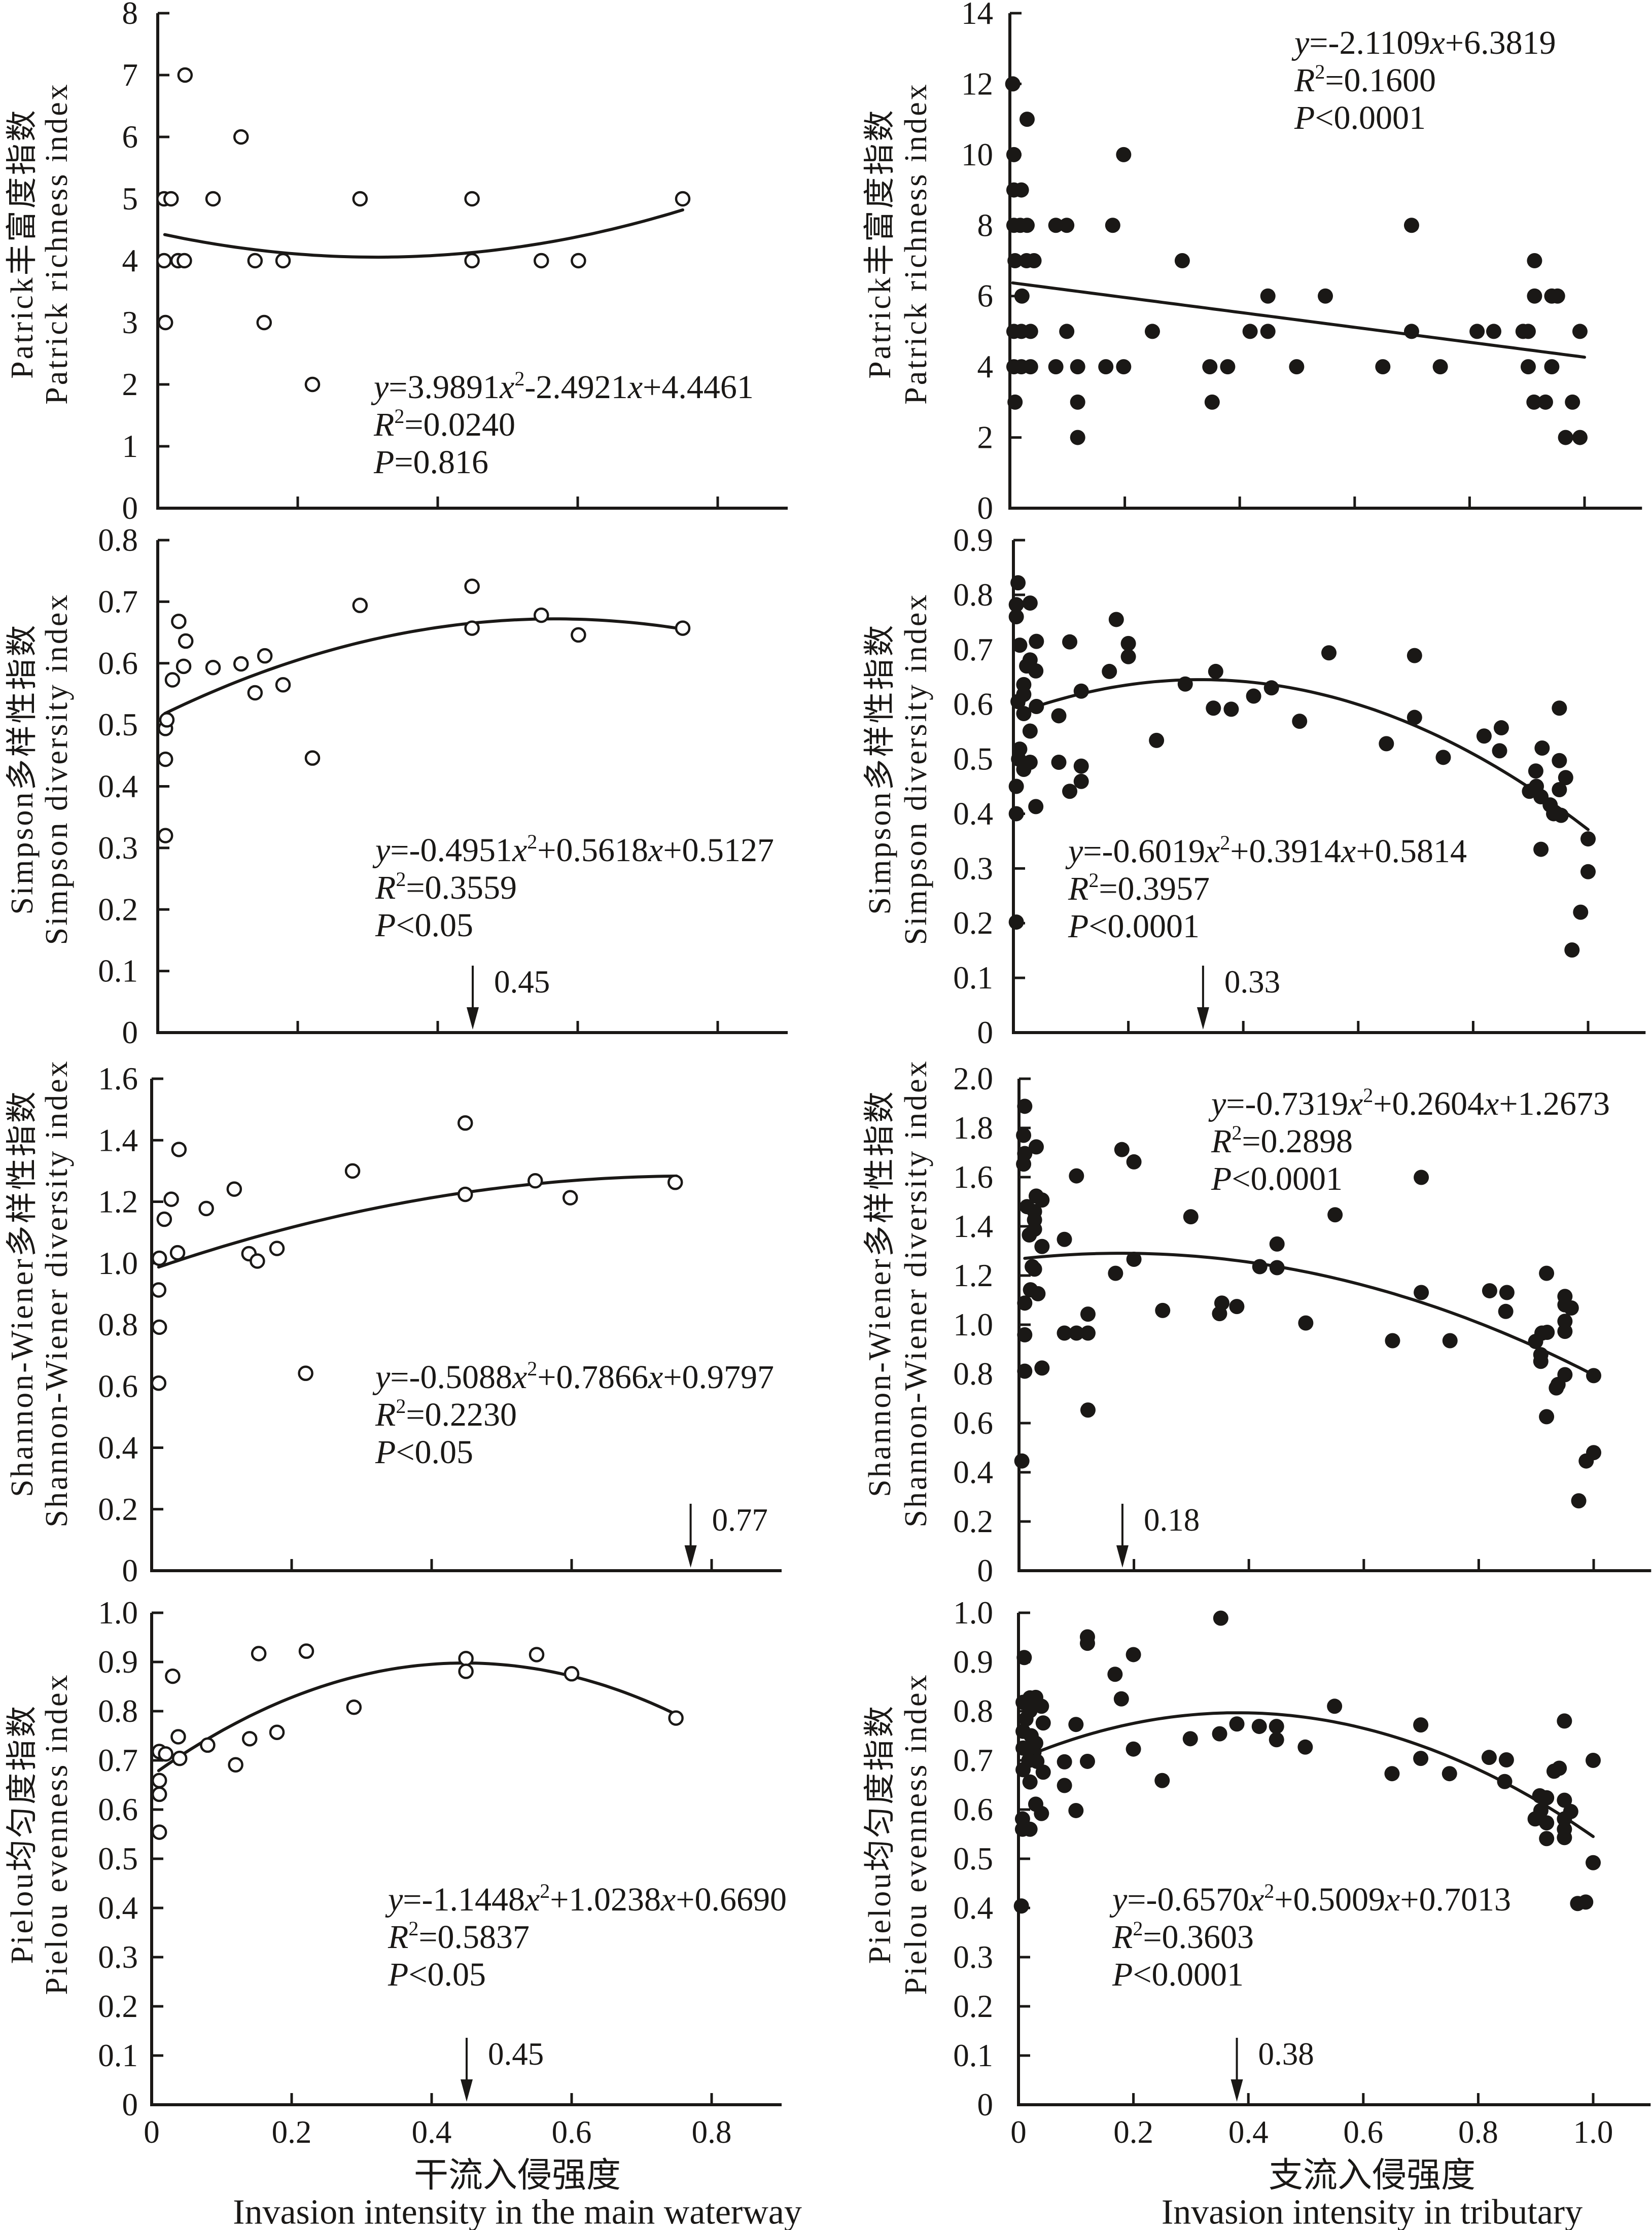 The image size is (1652, 2230). What do you see at coordinates (130, 384) in the screenshot?
I see `y-tick-label: 2` at bounding box center [130, 384].